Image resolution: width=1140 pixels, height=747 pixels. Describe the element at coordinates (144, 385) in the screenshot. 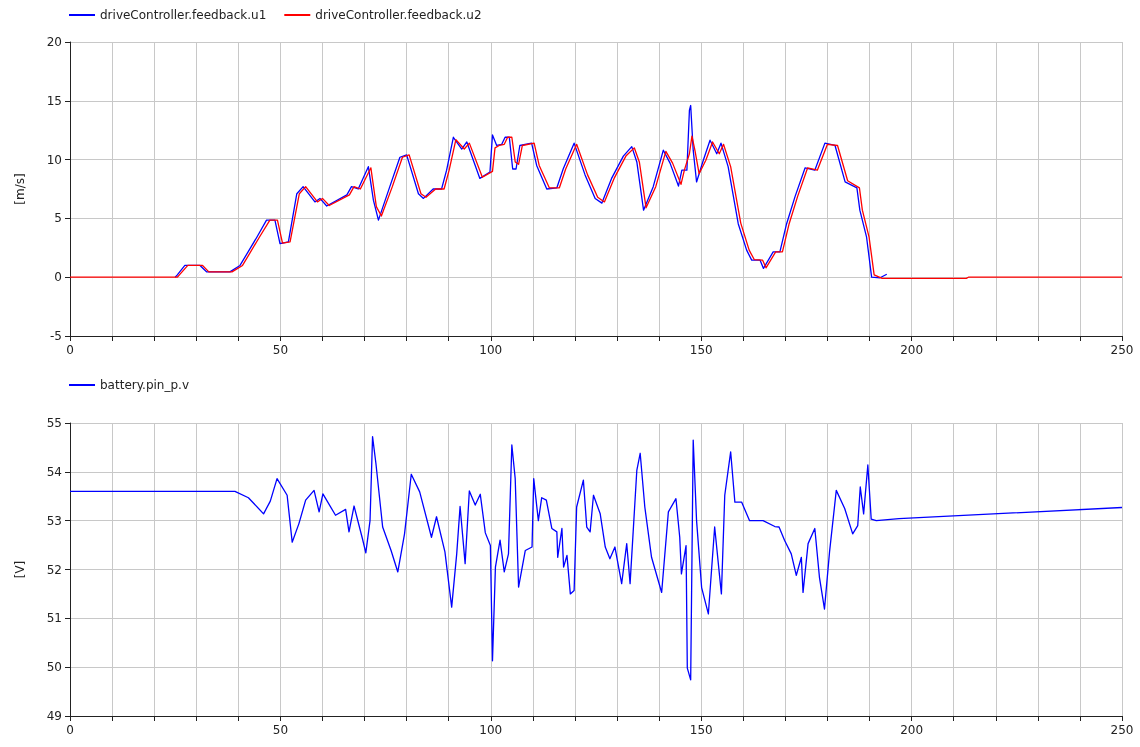

I see `legend-label: battery.pin_p.v` at that location.